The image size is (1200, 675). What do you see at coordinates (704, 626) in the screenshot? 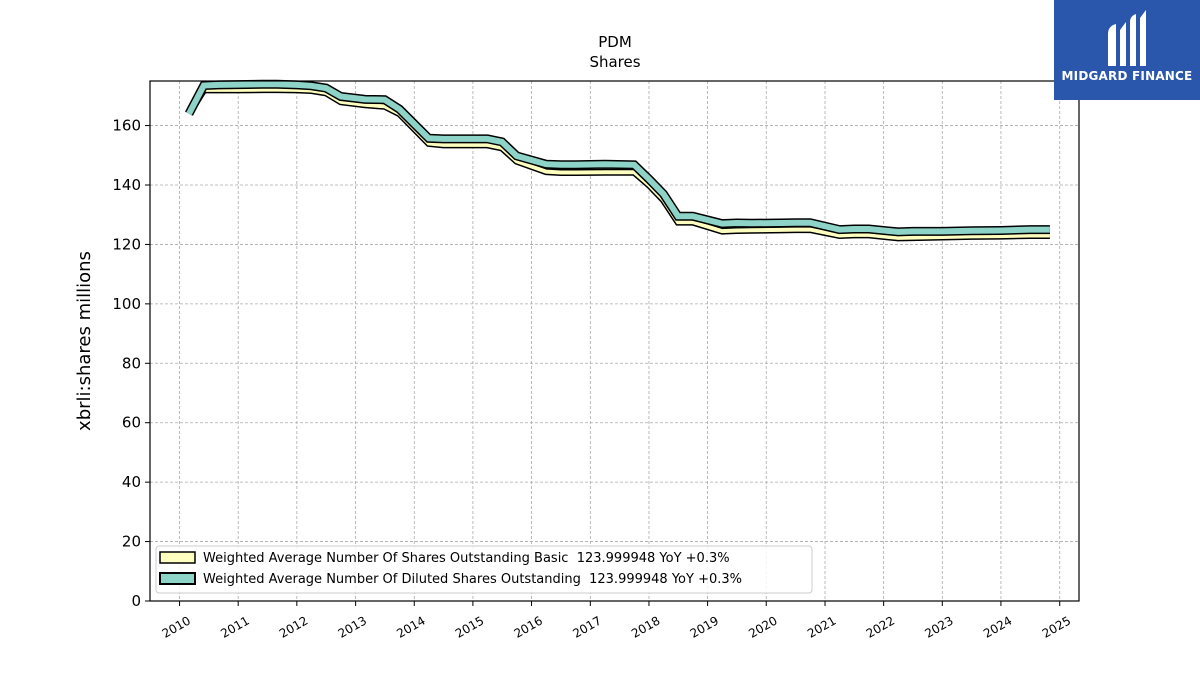
I see `x-tick-label: 2019` at bounding box center [704, 626].